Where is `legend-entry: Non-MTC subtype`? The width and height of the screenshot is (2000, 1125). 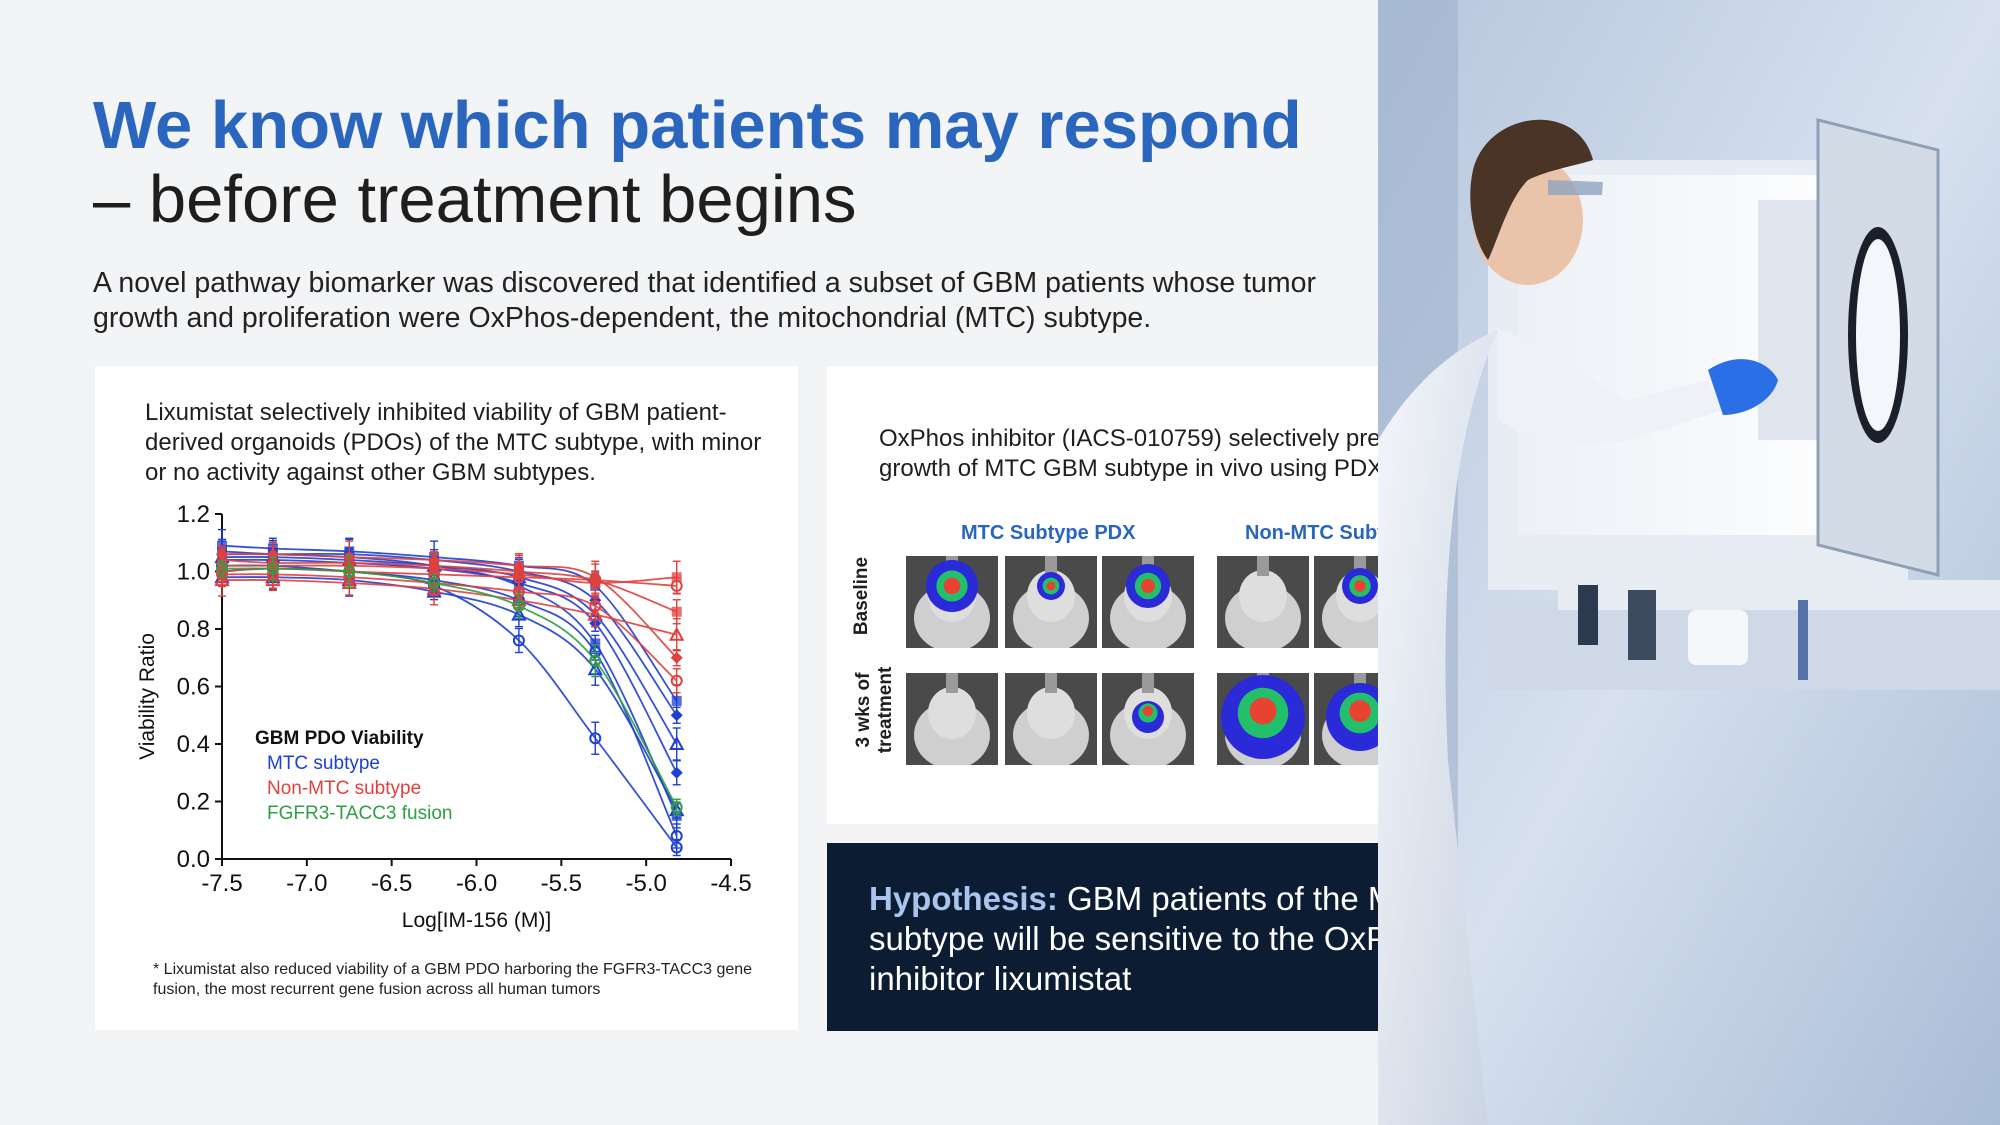
legend-entry: Non-MTC subtype is located at coordinates (344, 788).